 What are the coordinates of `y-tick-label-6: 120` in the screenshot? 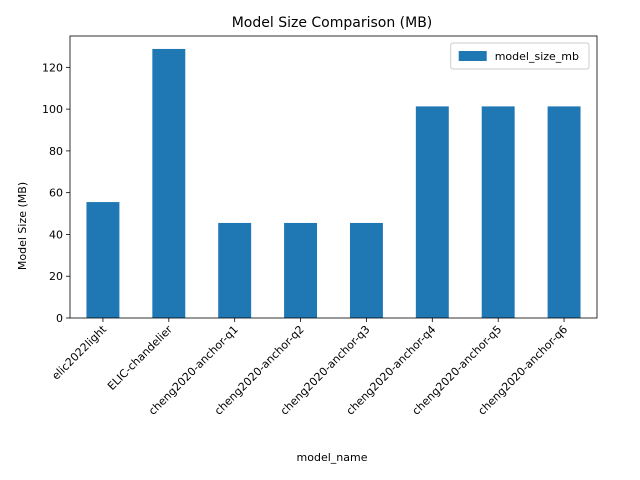 It's located at (52, 67).